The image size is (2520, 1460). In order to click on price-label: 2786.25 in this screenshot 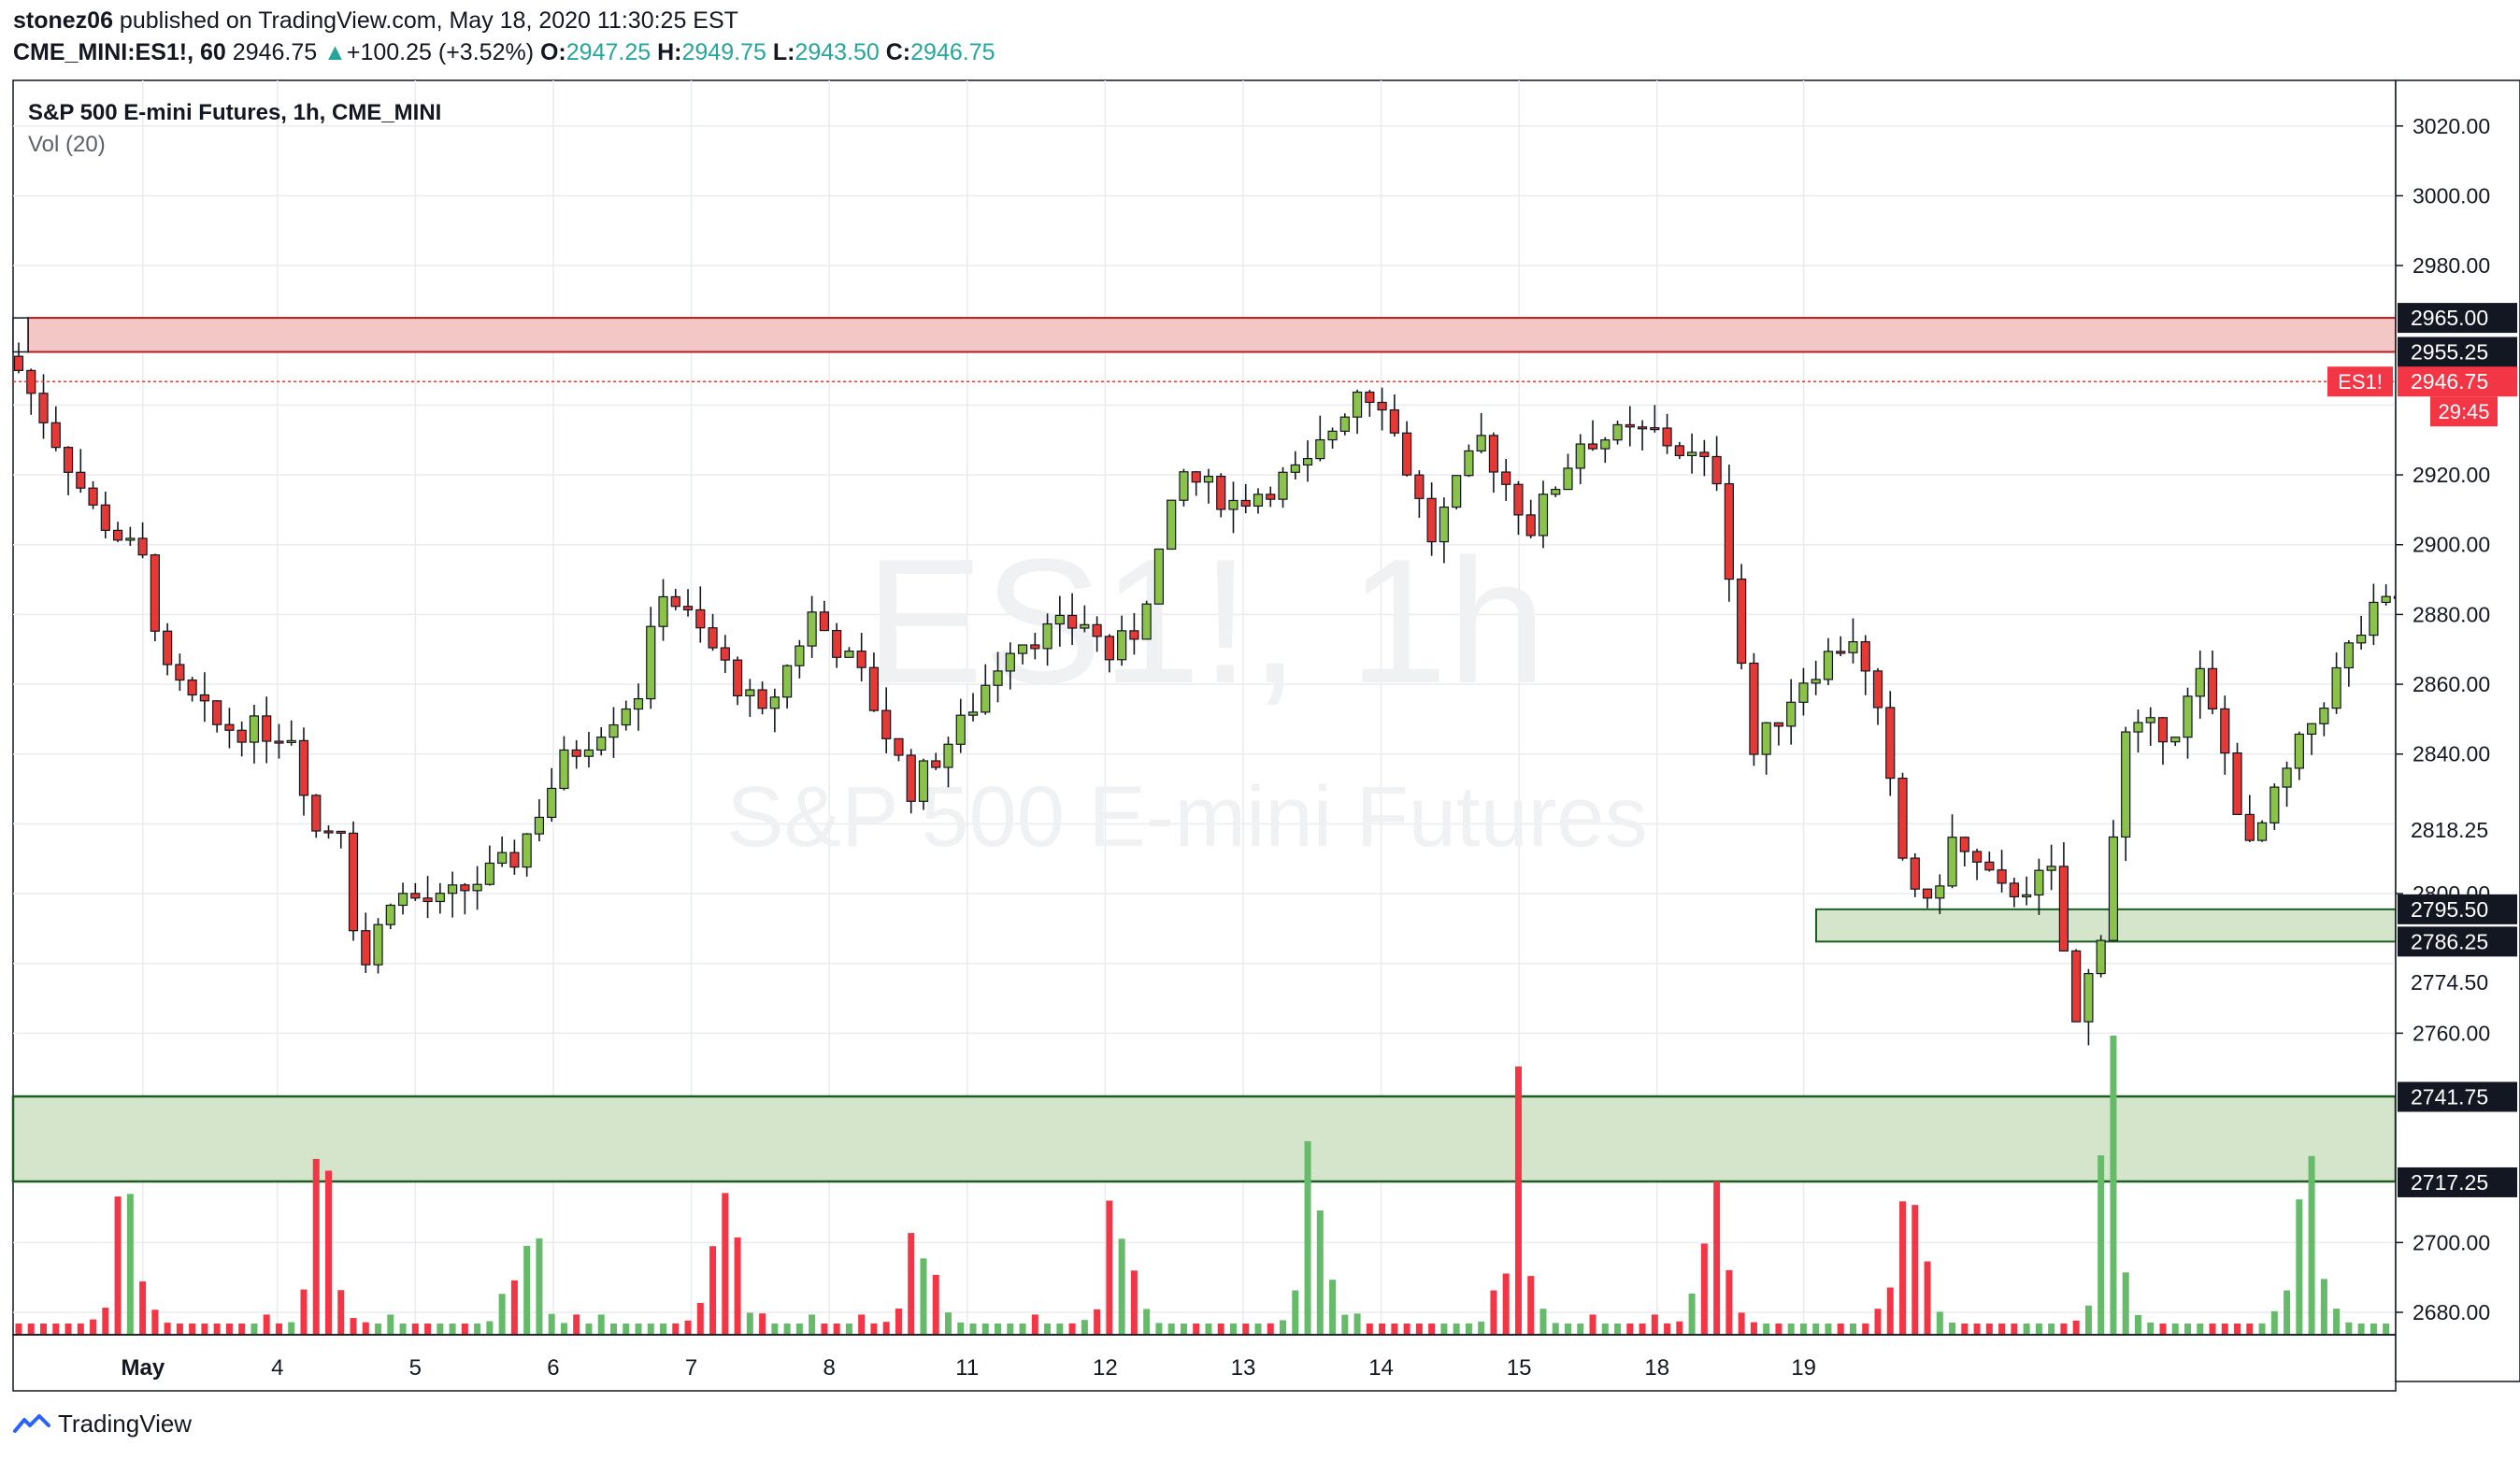, I will do `click(2449, 941)`.